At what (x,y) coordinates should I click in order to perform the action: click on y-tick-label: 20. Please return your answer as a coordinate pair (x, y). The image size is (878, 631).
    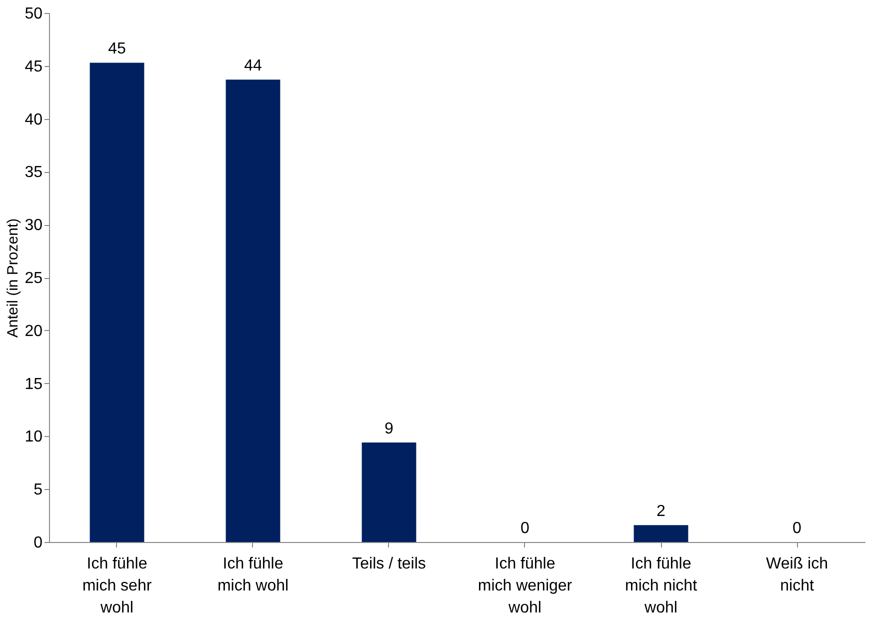
    Looking at the image, I should click on (33, 331).